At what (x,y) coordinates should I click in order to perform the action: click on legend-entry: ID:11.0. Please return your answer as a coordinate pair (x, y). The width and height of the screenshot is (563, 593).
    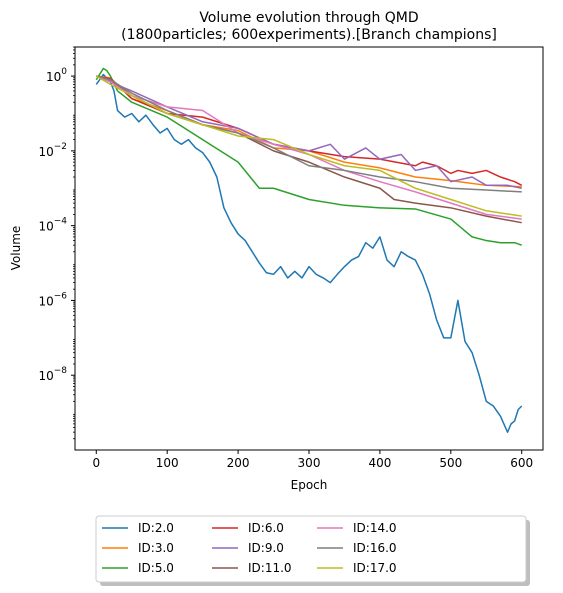
    Looking at the image, I should click on (252, 568).